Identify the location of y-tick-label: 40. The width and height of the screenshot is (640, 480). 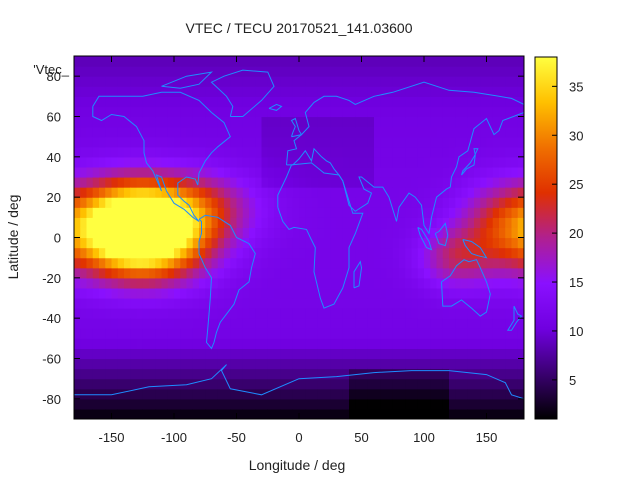
(54, 157).